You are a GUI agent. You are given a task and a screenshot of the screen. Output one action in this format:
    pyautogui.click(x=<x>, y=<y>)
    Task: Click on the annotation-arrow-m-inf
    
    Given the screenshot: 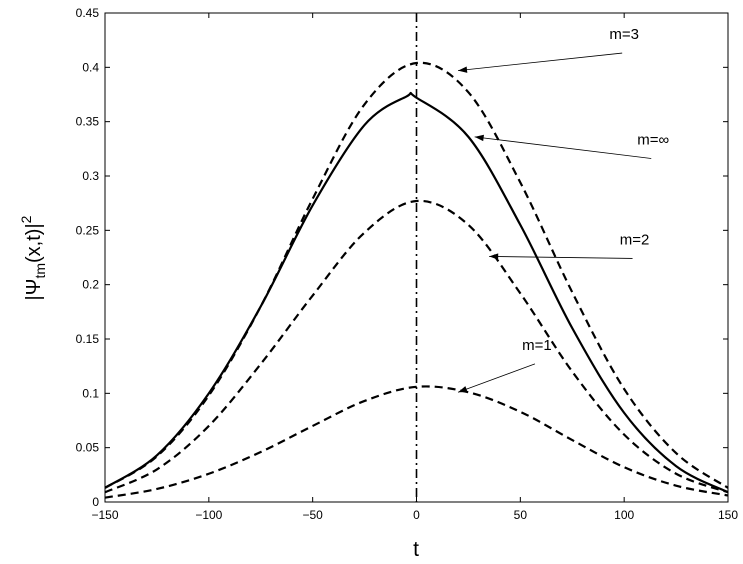 What is the action you would take?
    pyautogui.click(x=563, y=147)
    